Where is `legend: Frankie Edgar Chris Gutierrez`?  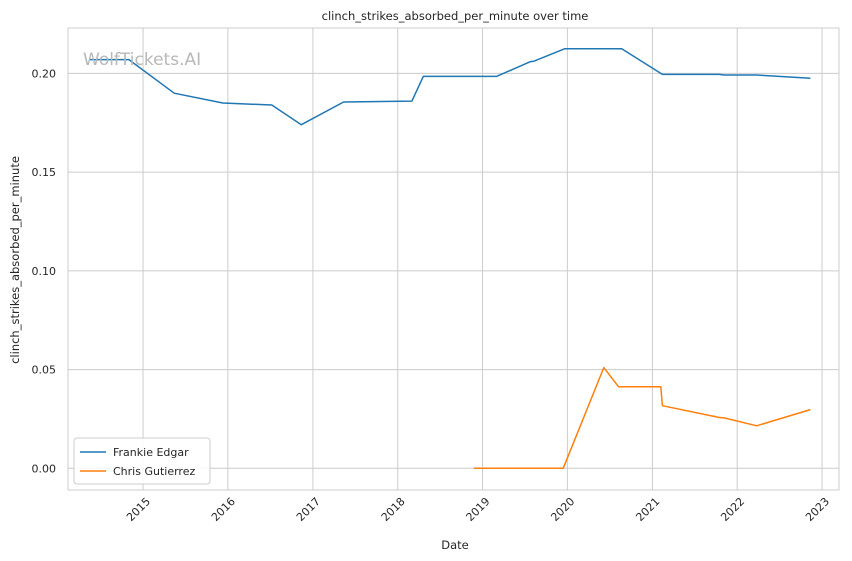 legend: Frankie Edgar Chris Gutierrez is located at coordinates (142, 461).